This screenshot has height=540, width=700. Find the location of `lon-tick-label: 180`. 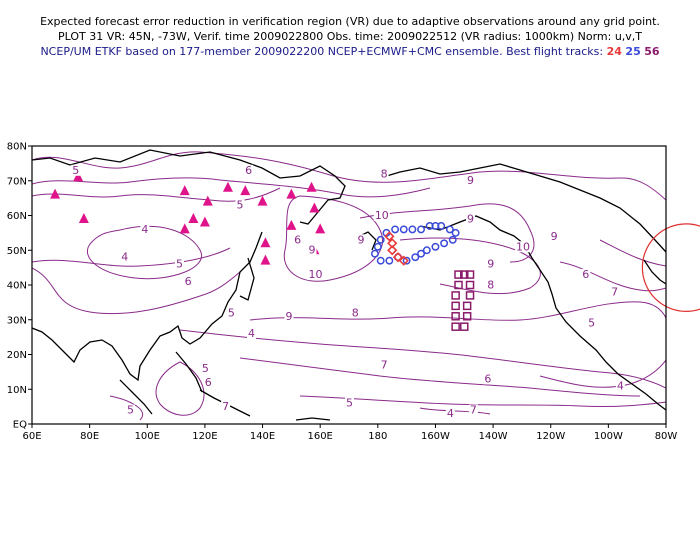

lon-tick-label: 180 is located at coordinates (377, 436).